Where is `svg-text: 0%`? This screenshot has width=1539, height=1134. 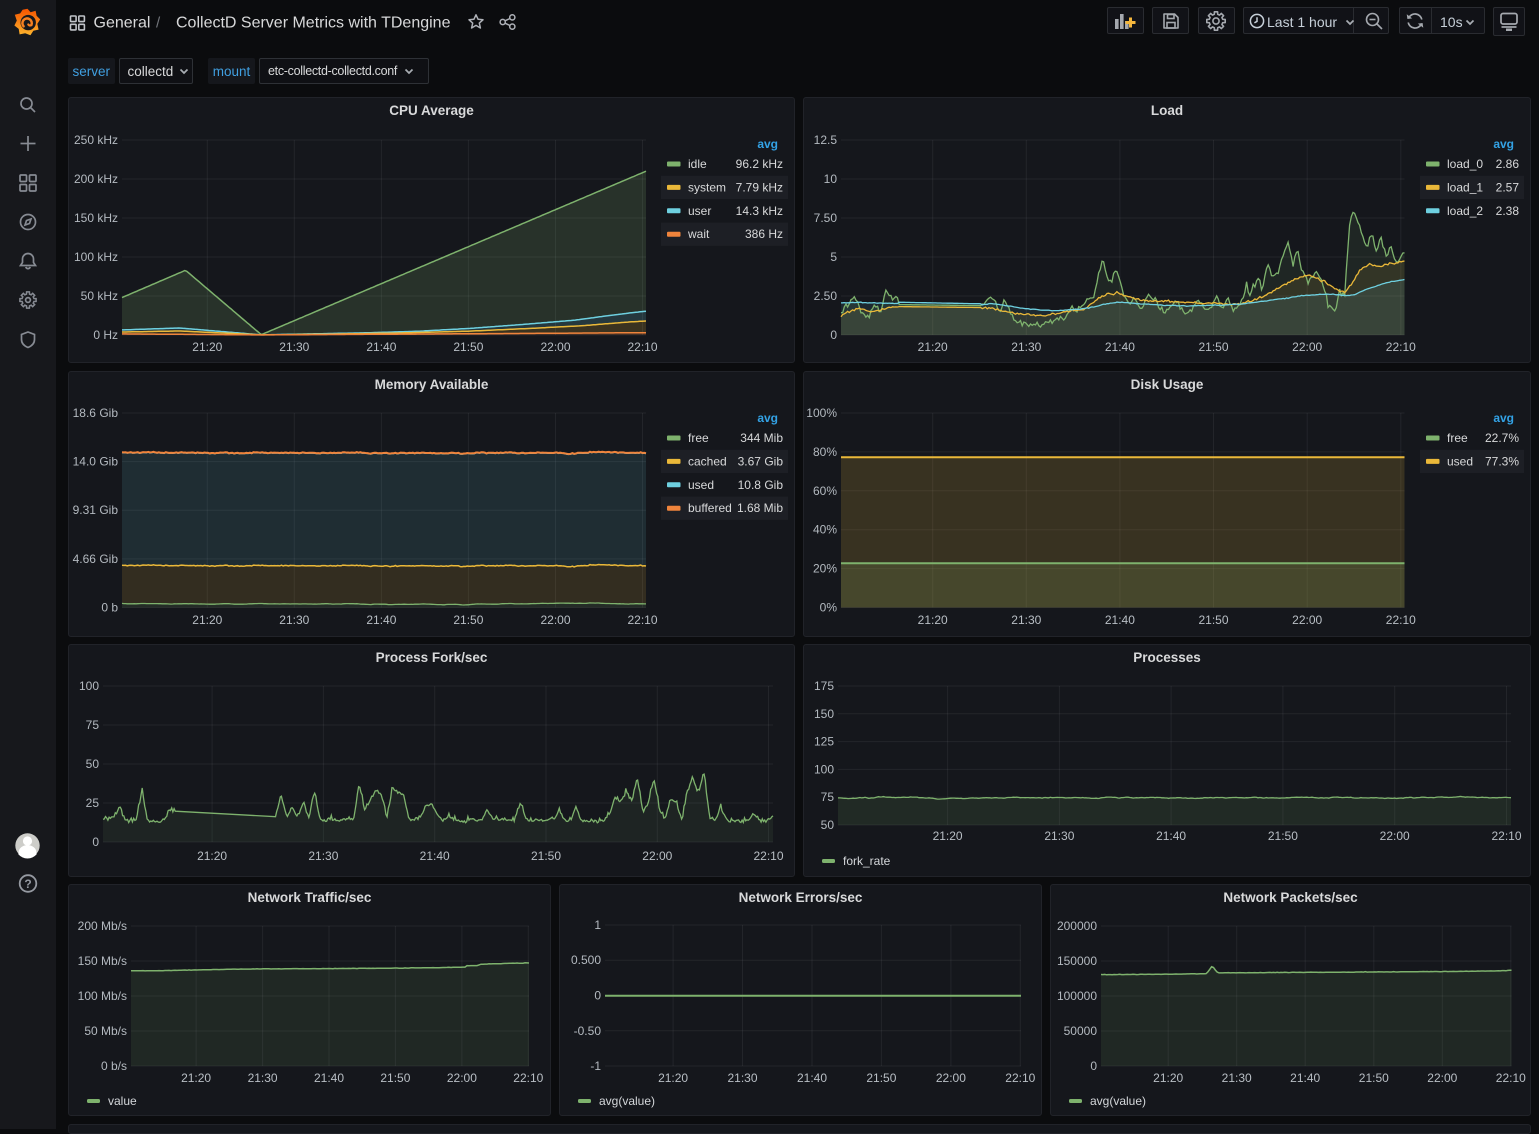 svg-text: 0% is located at coordinates (829, 608).